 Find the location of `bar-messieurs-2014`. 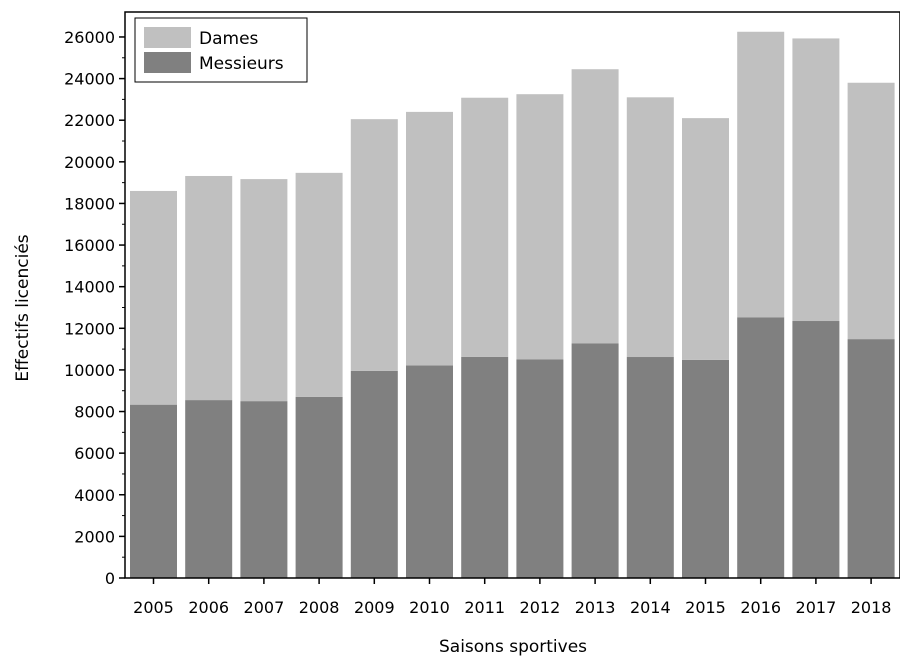

bar-messieurs-2014 is located at coordinates (650, 467).